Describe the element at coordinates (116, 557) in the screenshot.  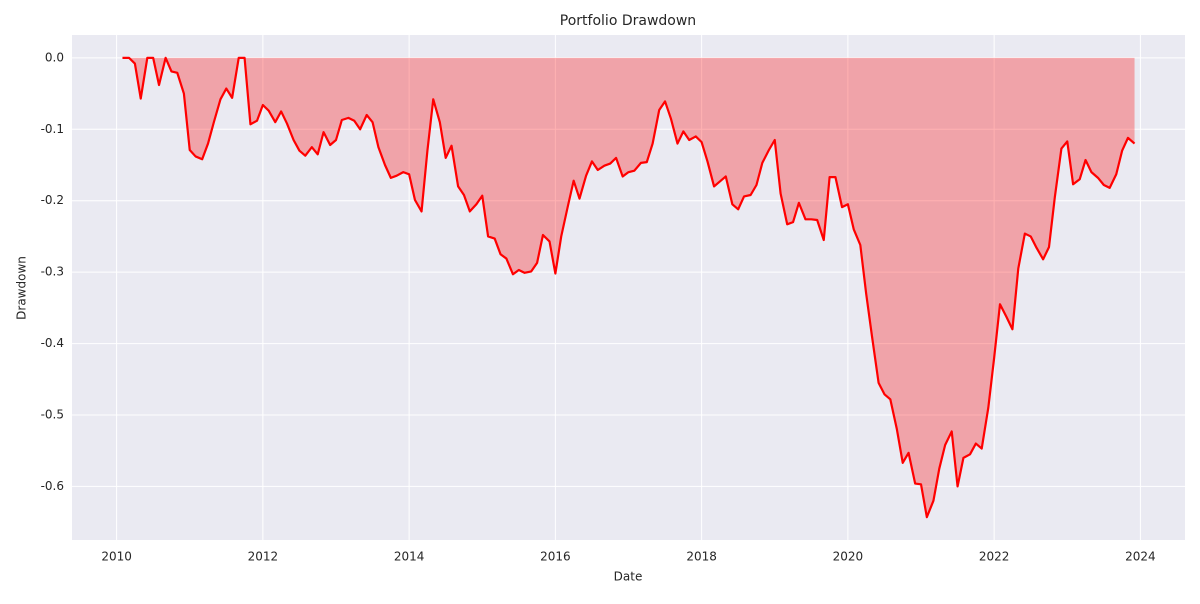
I see `x-tick-label: 2010` at that location.